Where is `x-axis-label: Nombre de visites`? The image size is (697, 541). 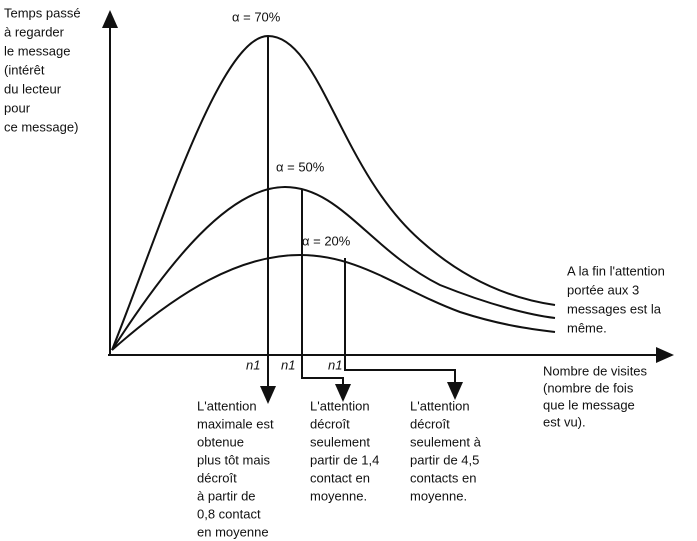 x-axis-label: Nombre de visites is located at coordinates (595, 370).